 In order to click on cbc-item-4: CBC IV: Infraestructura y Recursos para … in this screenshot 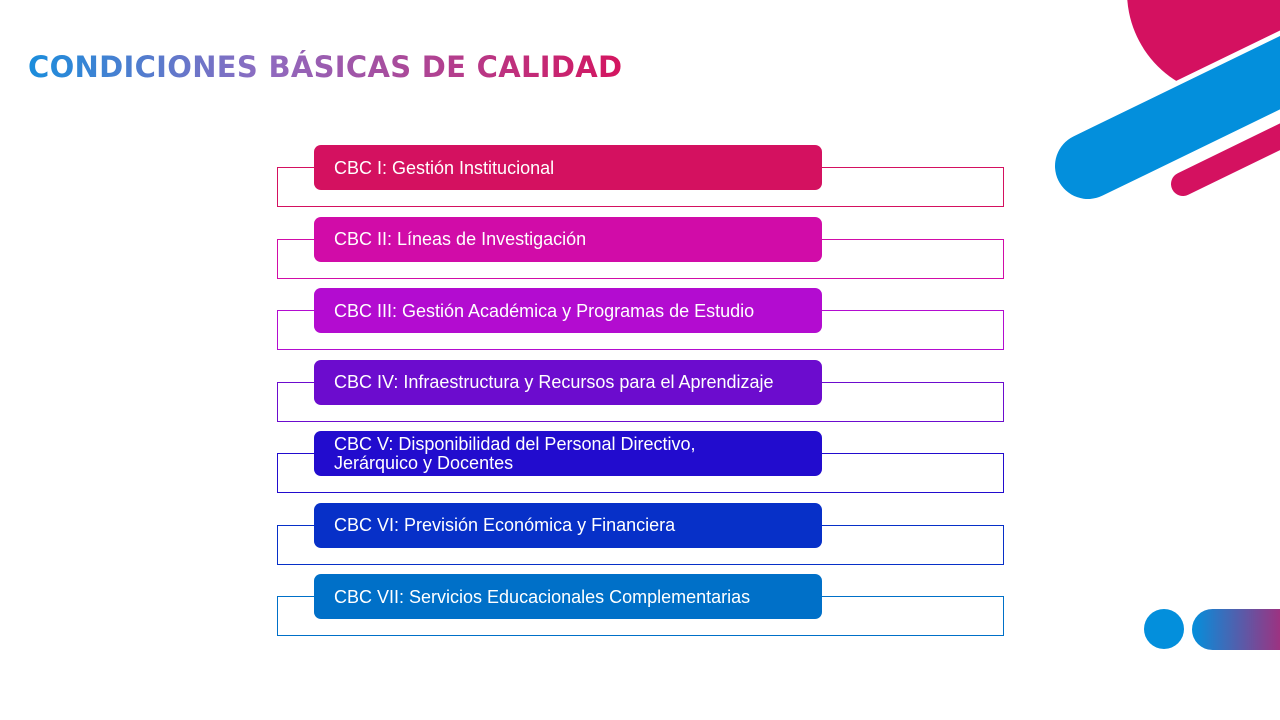, I will do `click(568, 382)`.